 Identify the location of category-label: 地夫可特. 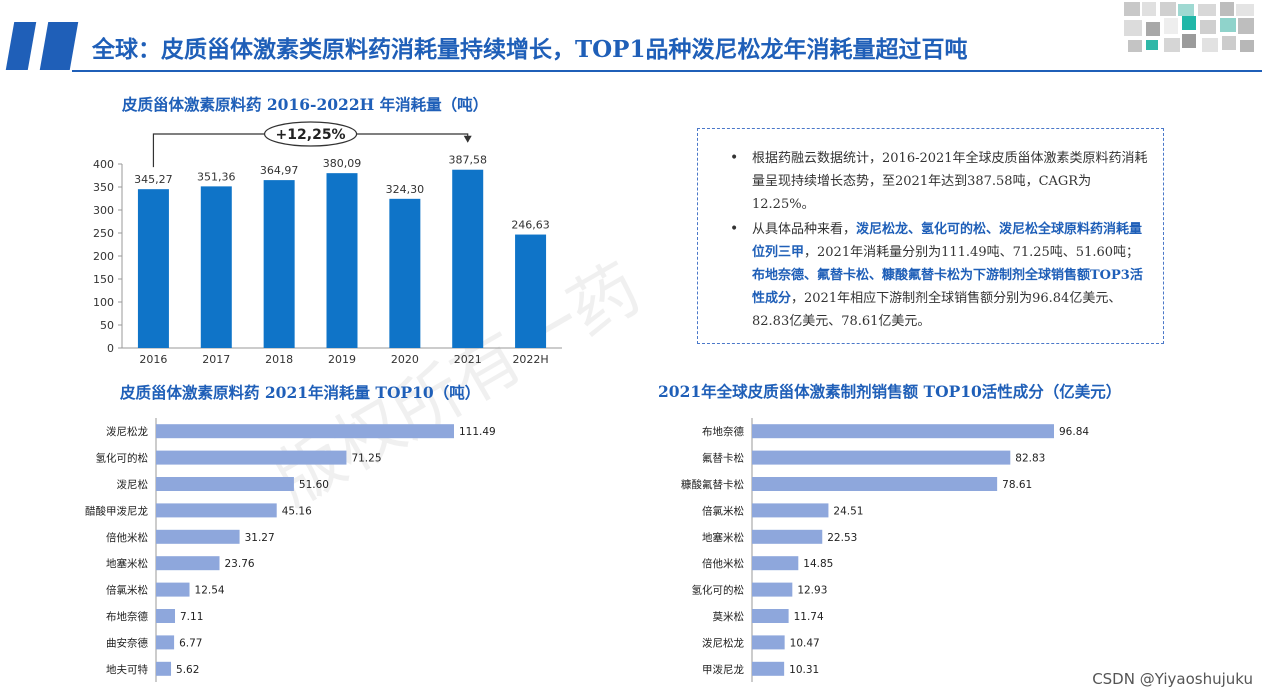
(127, 669).